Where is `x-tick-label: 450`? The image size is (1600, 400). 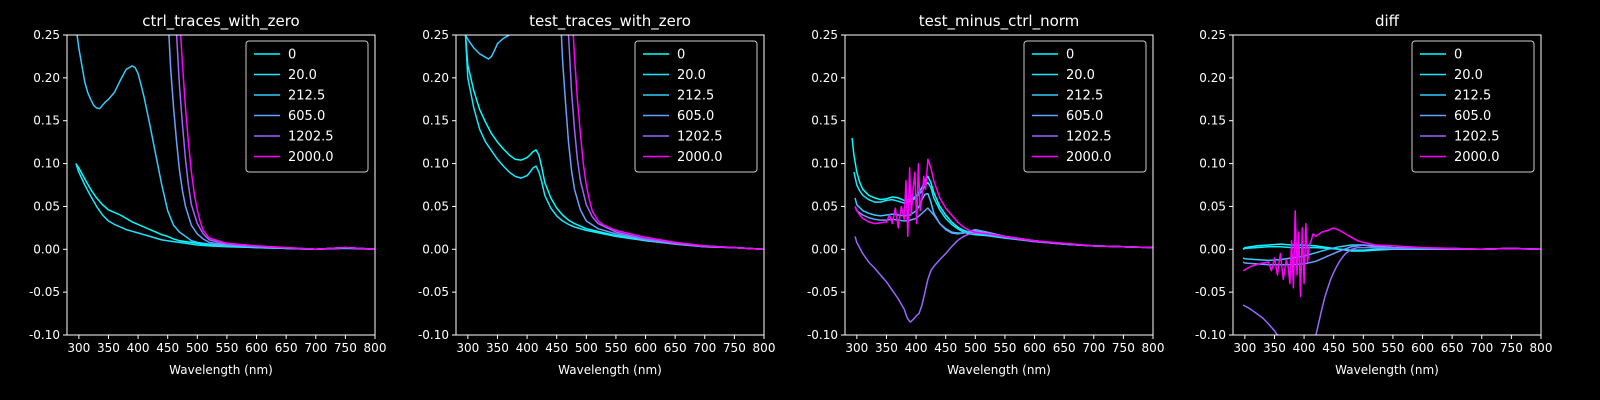
x-tick-label: 450 is located at coordinates (167, 348).